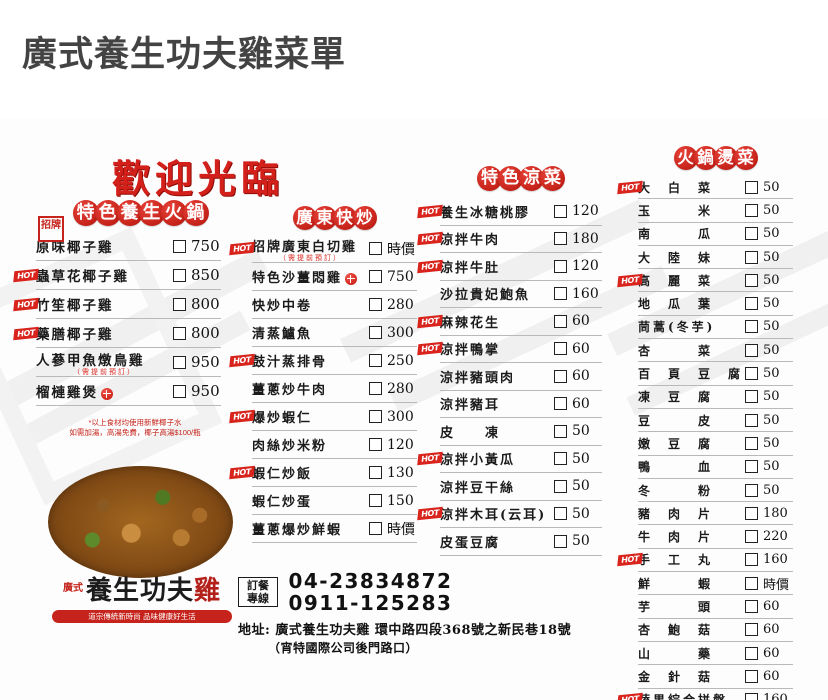 The image size is (828, 700). Describe the element at coordinates (715, 351) in the screenshot. I see `menu-item-row: 杏 菜 50` at that location.